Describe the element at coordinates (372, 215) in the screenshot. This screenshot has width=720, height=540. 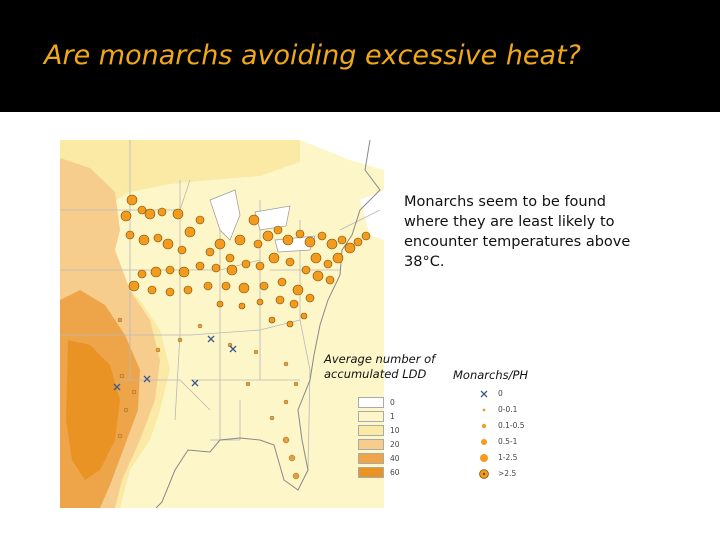
I see `zone-white-ne` at that location.